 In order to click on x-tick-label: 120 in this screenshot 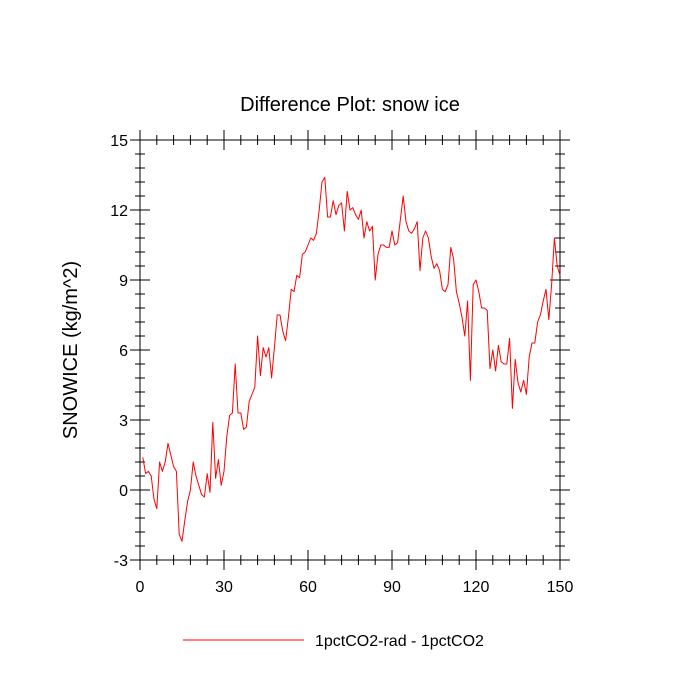, I will do `click(476, 587)`.